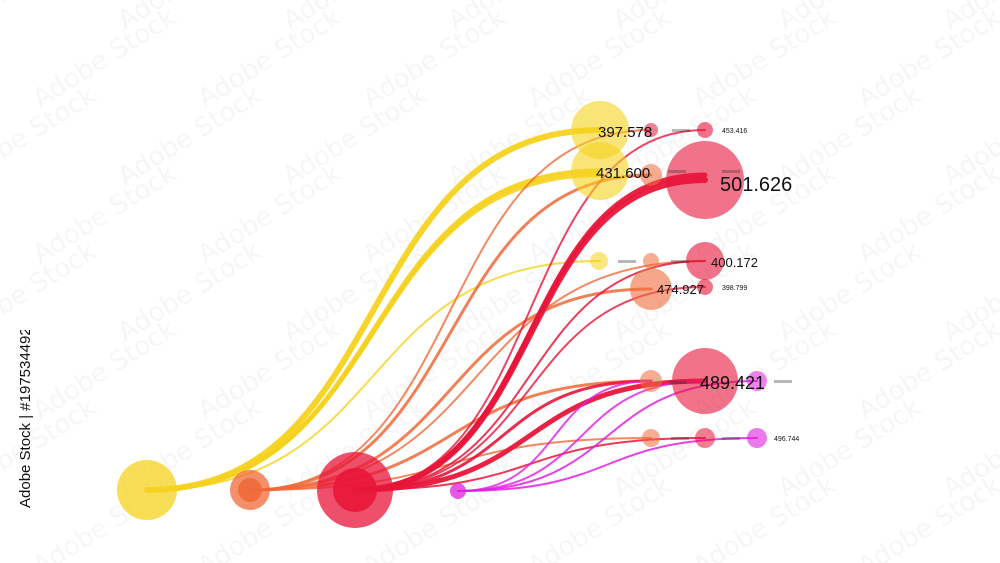  I want to click on value-label: 496.744, so click(786, 439).